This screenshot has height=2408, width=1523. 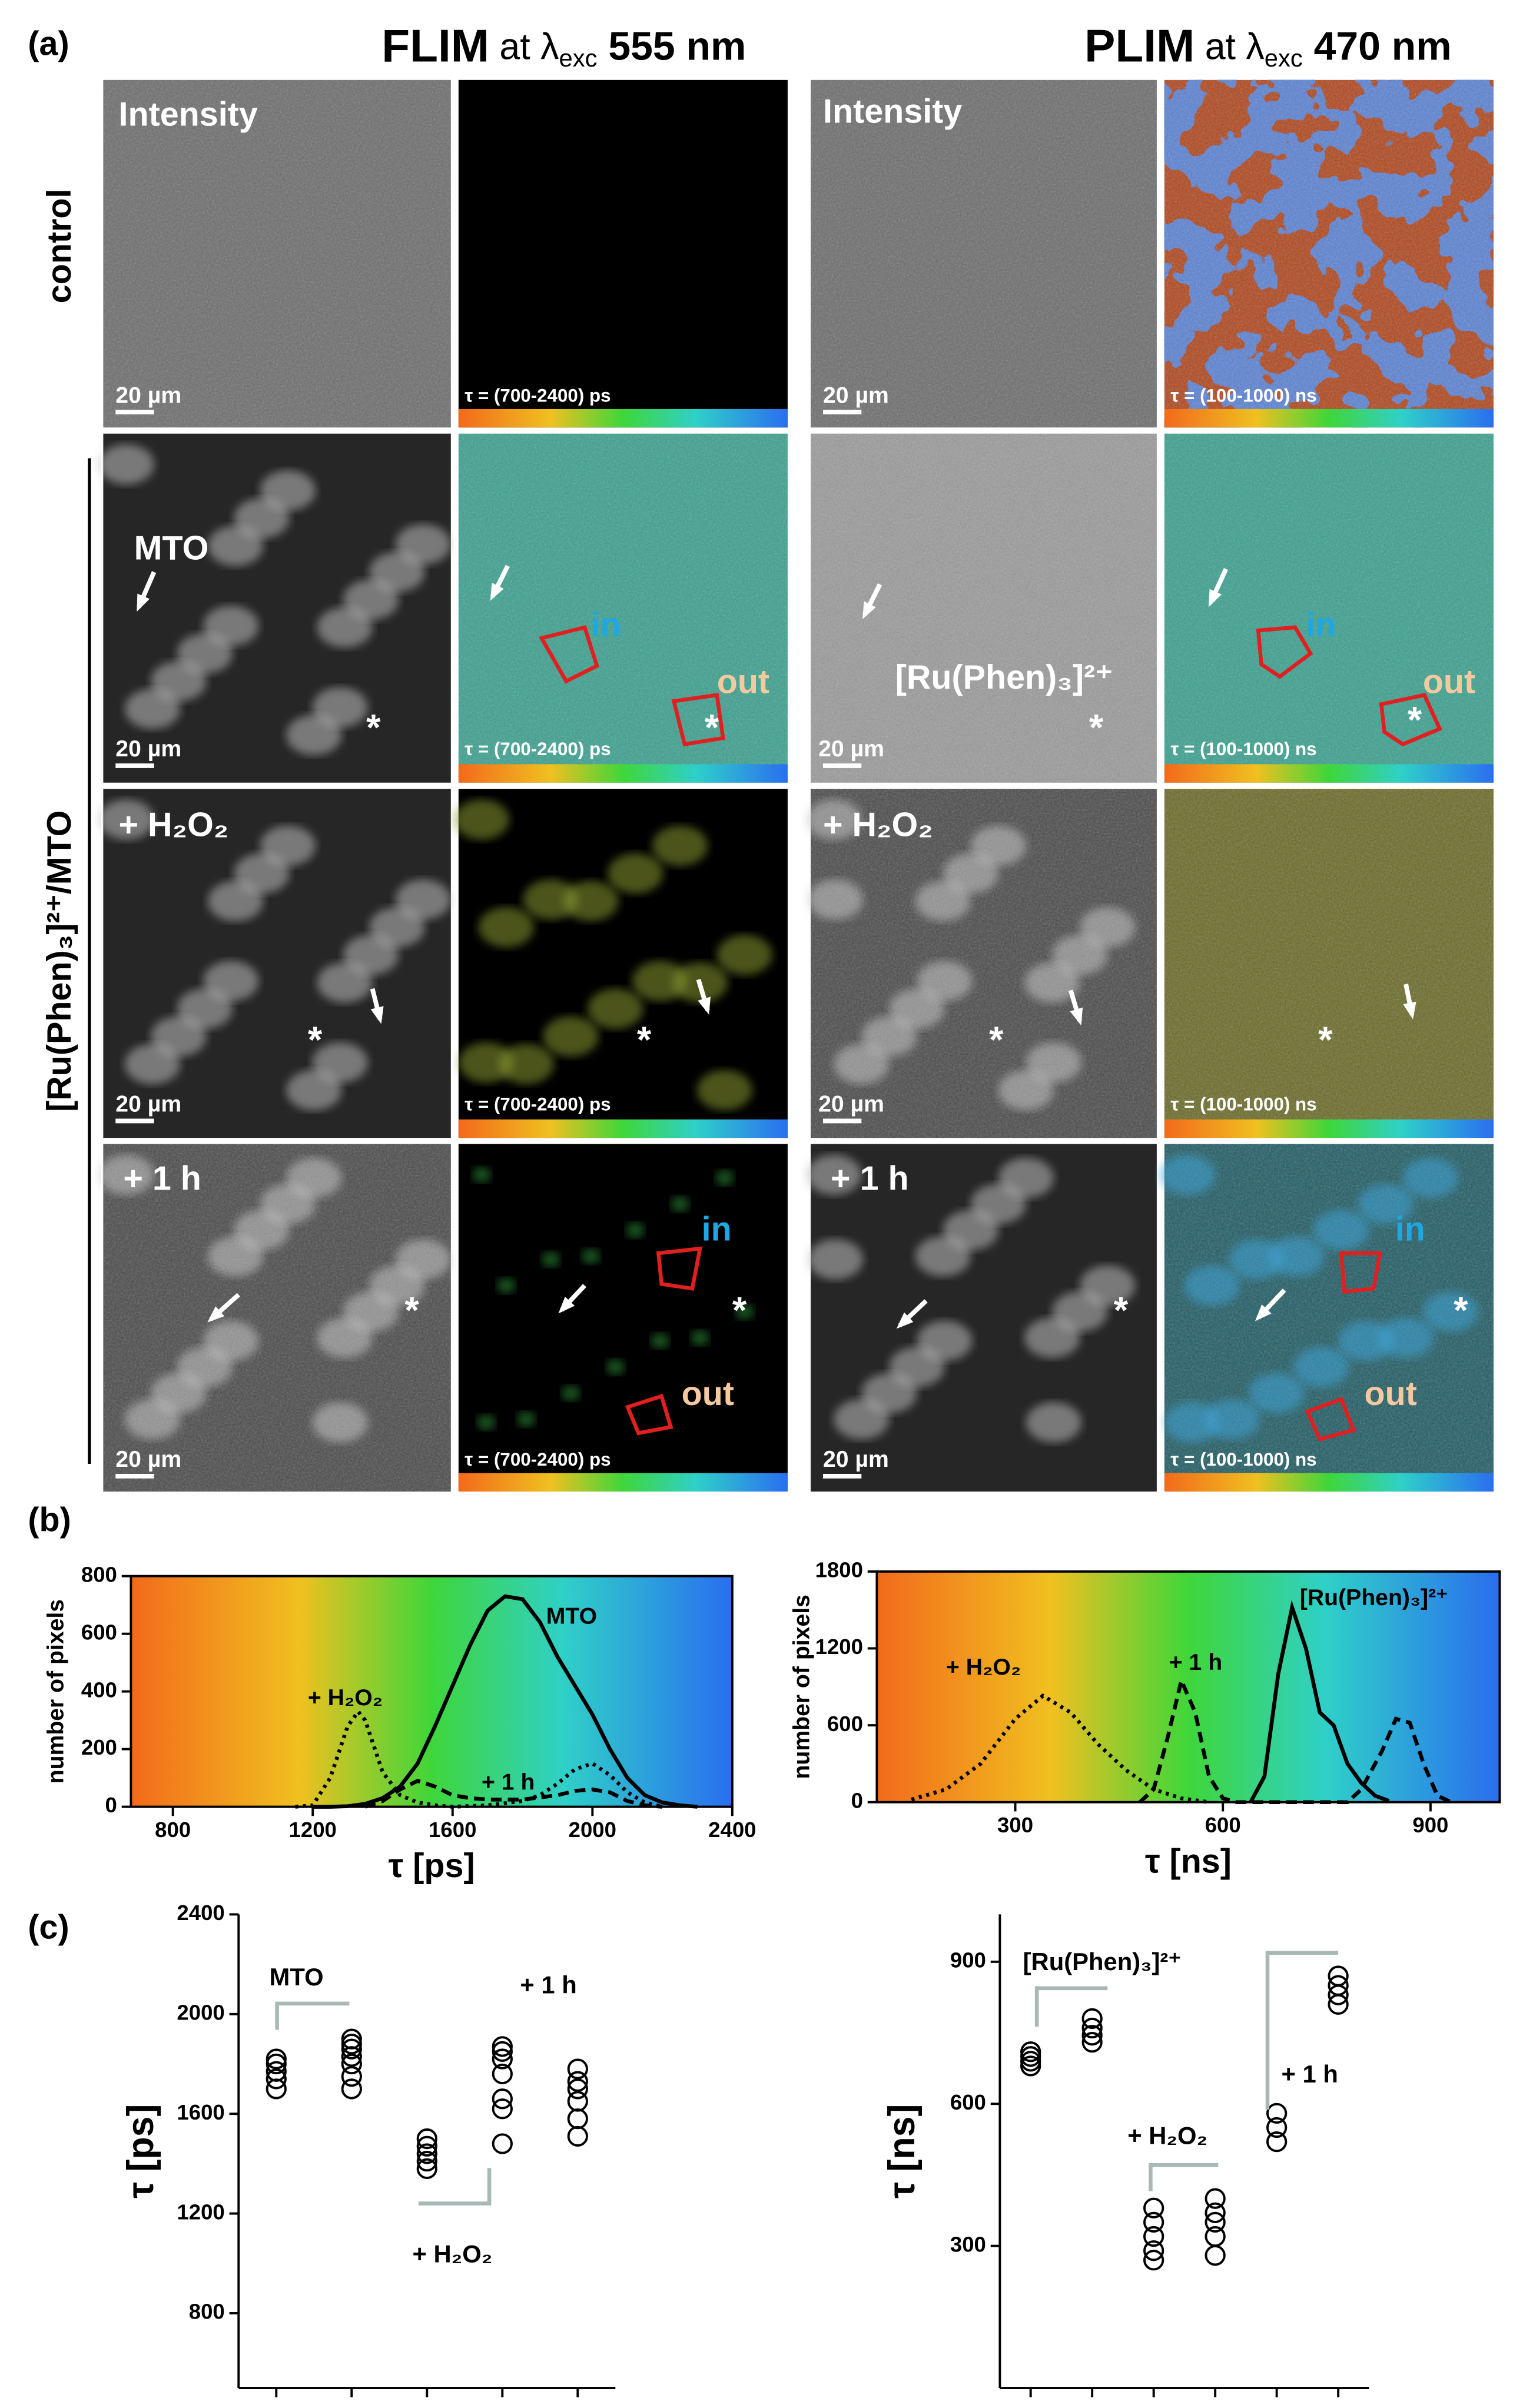 What do you see at coordinates (55, 1691) in the screenshot?
I see `y-axis-title: number of pixels` at bounding box center [55, 1691].